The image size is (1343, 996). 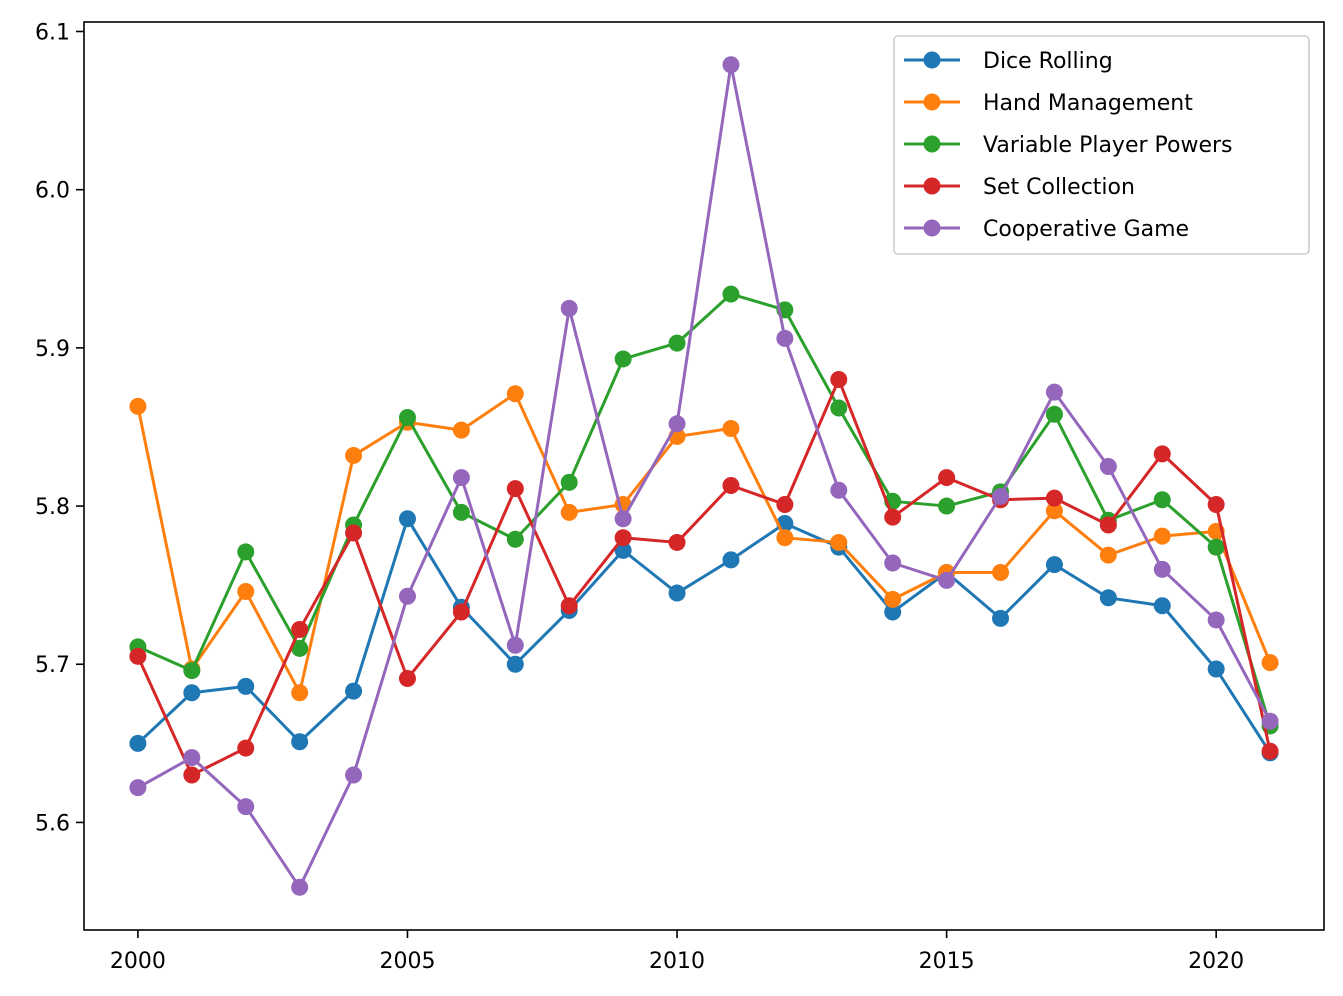 I want to click on x-tick-label: 2010, so click(x=677, y=961).